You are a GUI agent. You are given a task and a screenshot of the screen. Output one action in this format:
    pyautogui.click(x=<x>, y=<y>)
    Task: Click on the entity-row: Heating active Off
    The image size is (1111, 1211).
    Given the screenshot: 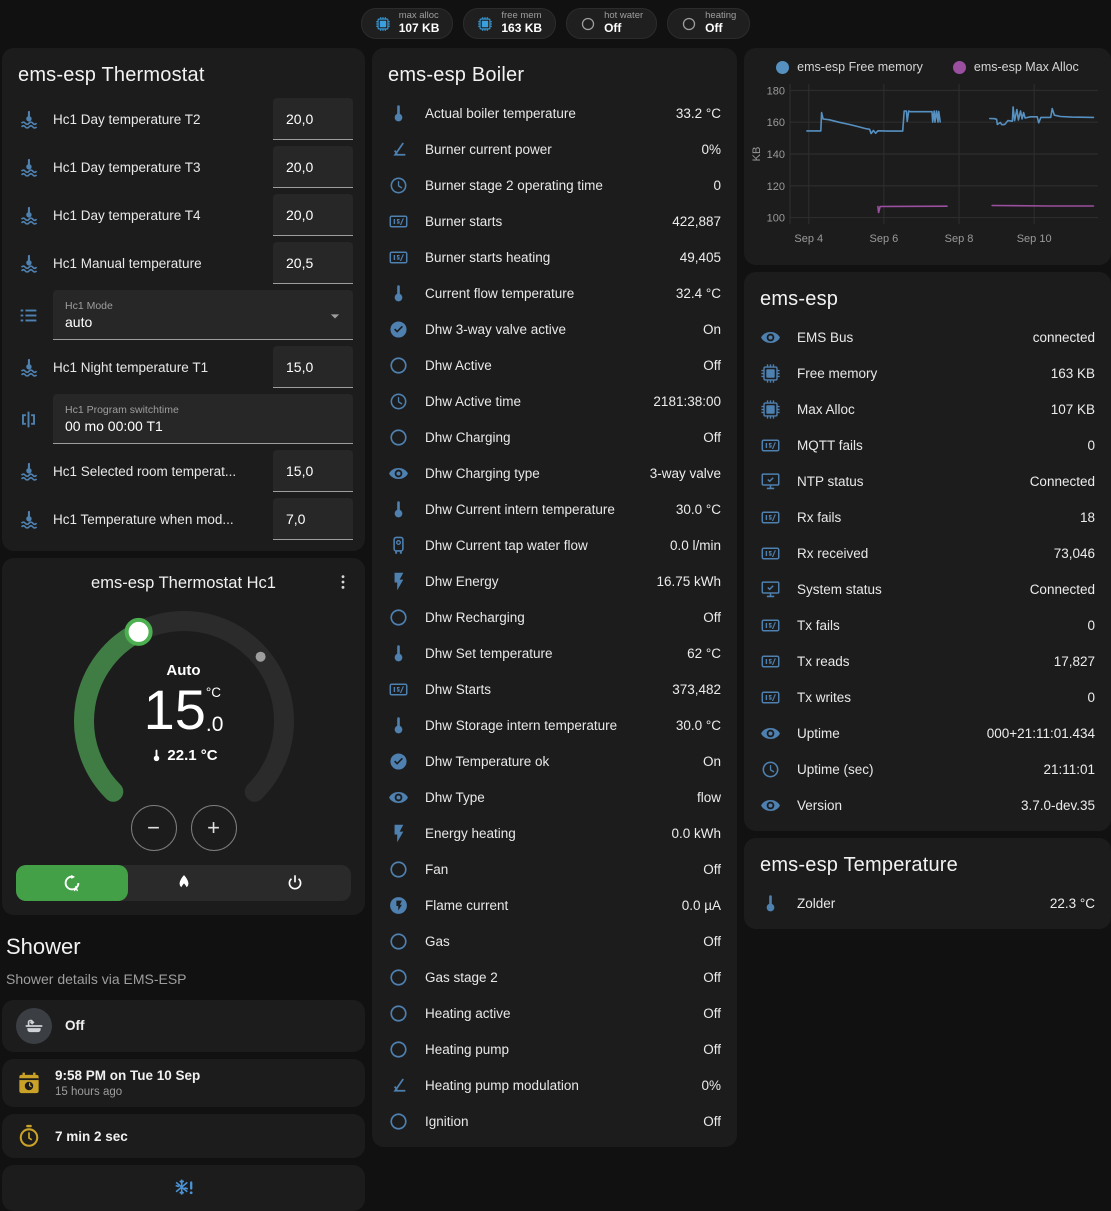 What is the action you would take?
    pyautogui.click(x=554, y=1013)
    